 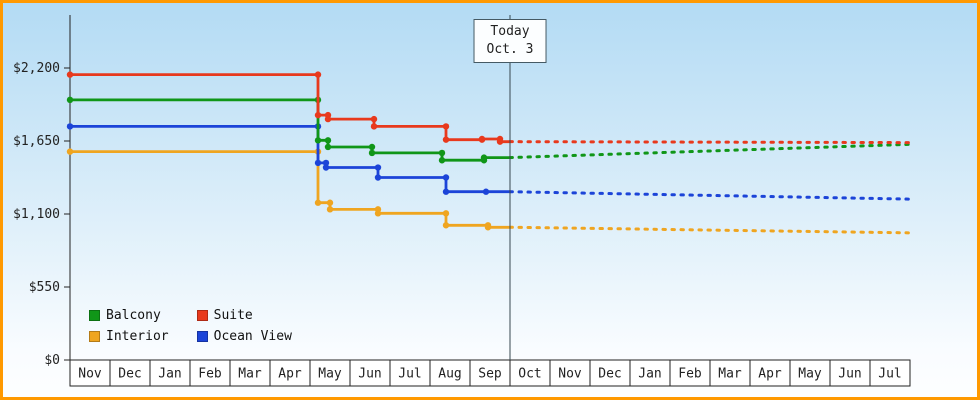 I want to click on balcony-swatch-icon, so click(x=94, y=315).